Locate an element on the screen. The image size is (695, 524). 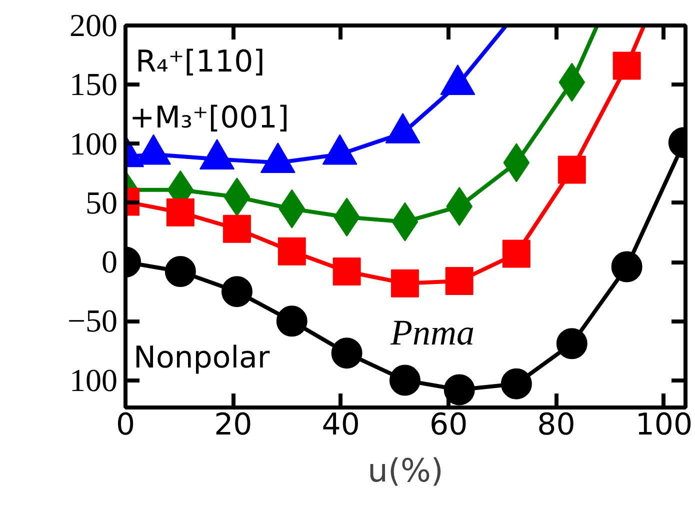
y-tick-label: 0 is located at coordinates (110, 262).